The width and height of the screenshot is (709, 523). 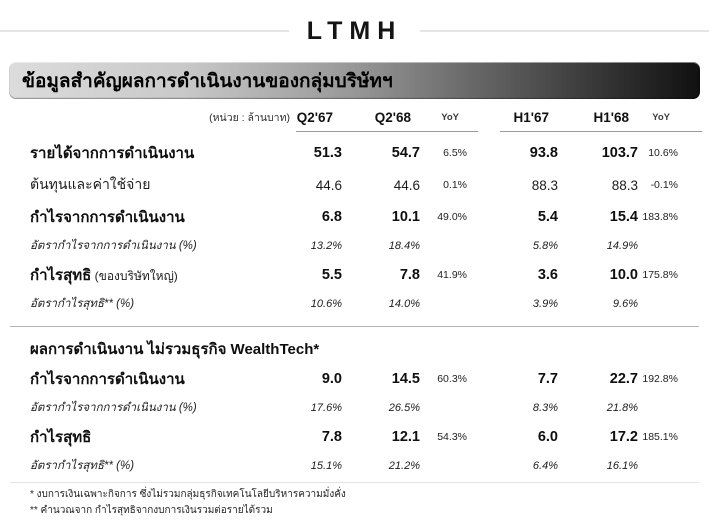 I want to click on value-cell: 14.0%, so click(x=404, y=304).